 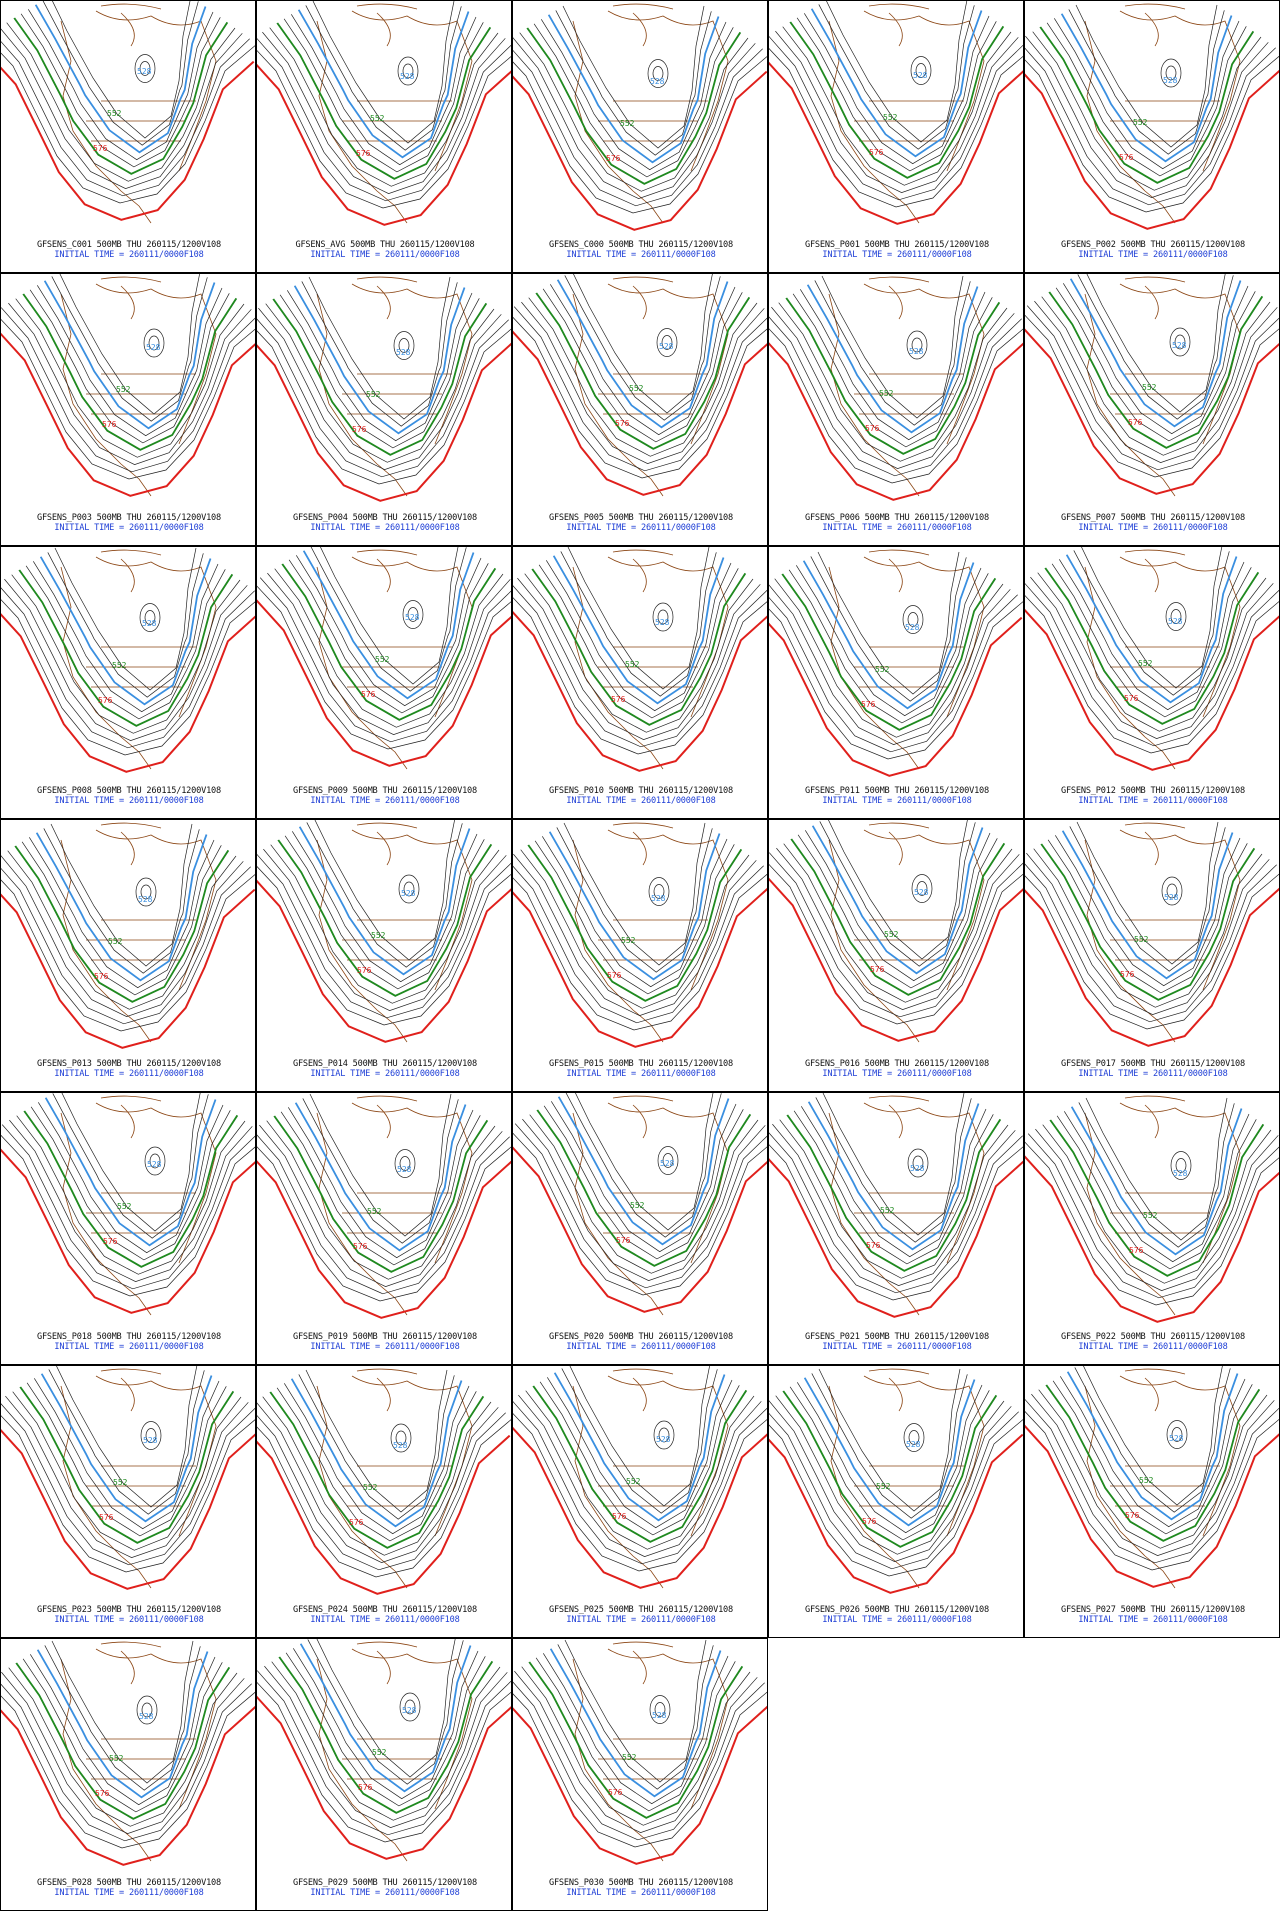 I want to click on panel-title: GFSENS_P029 500MB THU 260115/1200V108, so click(x=385, y=1883).